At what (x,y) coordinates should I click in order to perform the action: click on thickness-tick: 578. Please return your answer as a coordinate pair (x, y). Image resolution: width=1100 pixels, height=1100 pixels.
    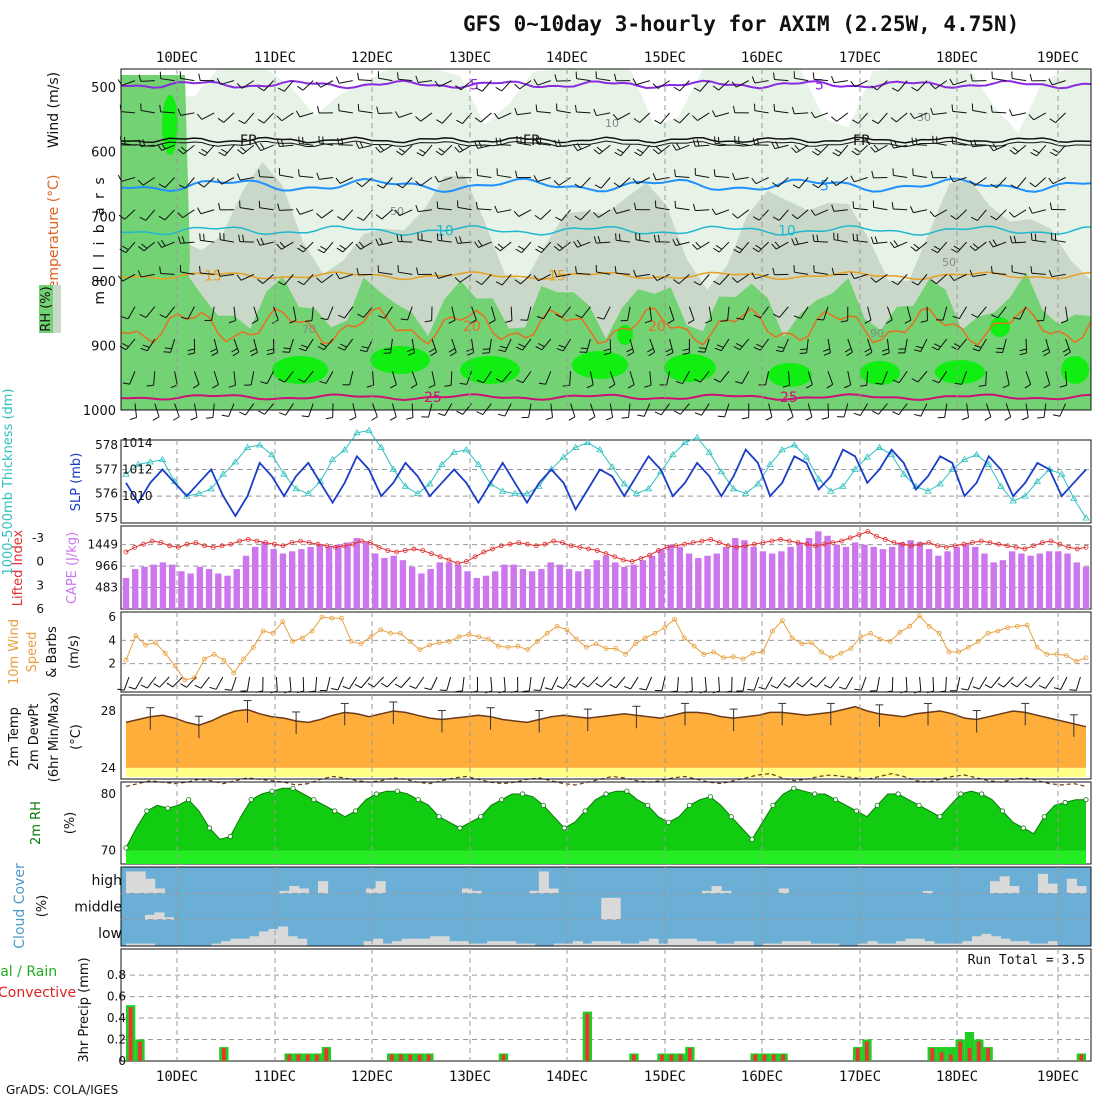
    Looking at the image, I should click on (106, 445).